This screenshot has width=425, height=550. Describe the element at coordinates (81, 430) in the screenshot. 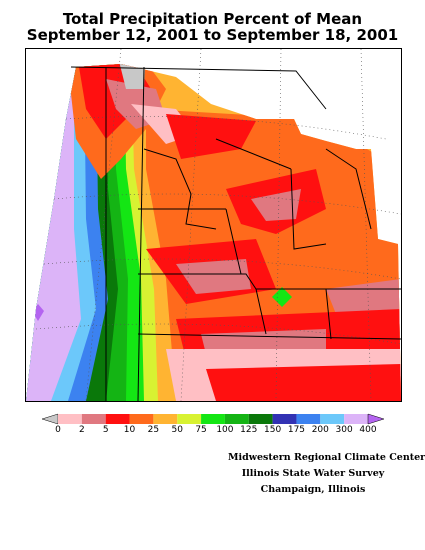

I see `legend-label: 2` at that location.